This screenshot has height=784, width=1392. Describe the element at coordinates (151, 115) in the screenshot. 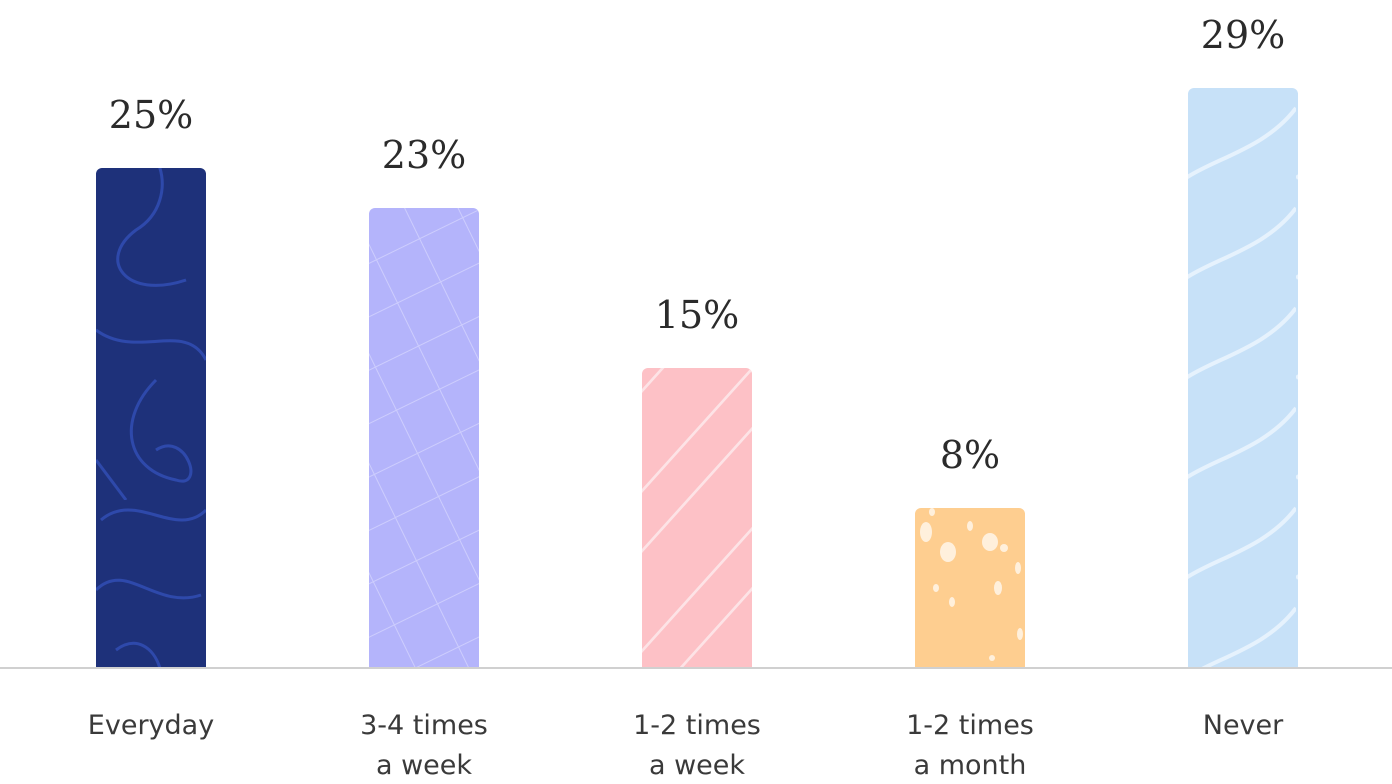

I see `value-label-everyday: 25%` at that location.